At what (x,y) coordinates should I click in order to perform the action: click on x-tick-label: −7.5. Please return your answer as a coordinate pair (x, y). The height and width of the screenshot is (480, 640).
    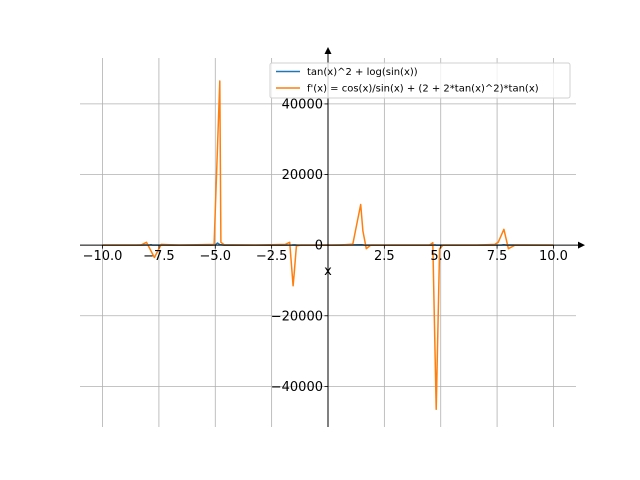
    Looking at the image, I should click on (159, 256).